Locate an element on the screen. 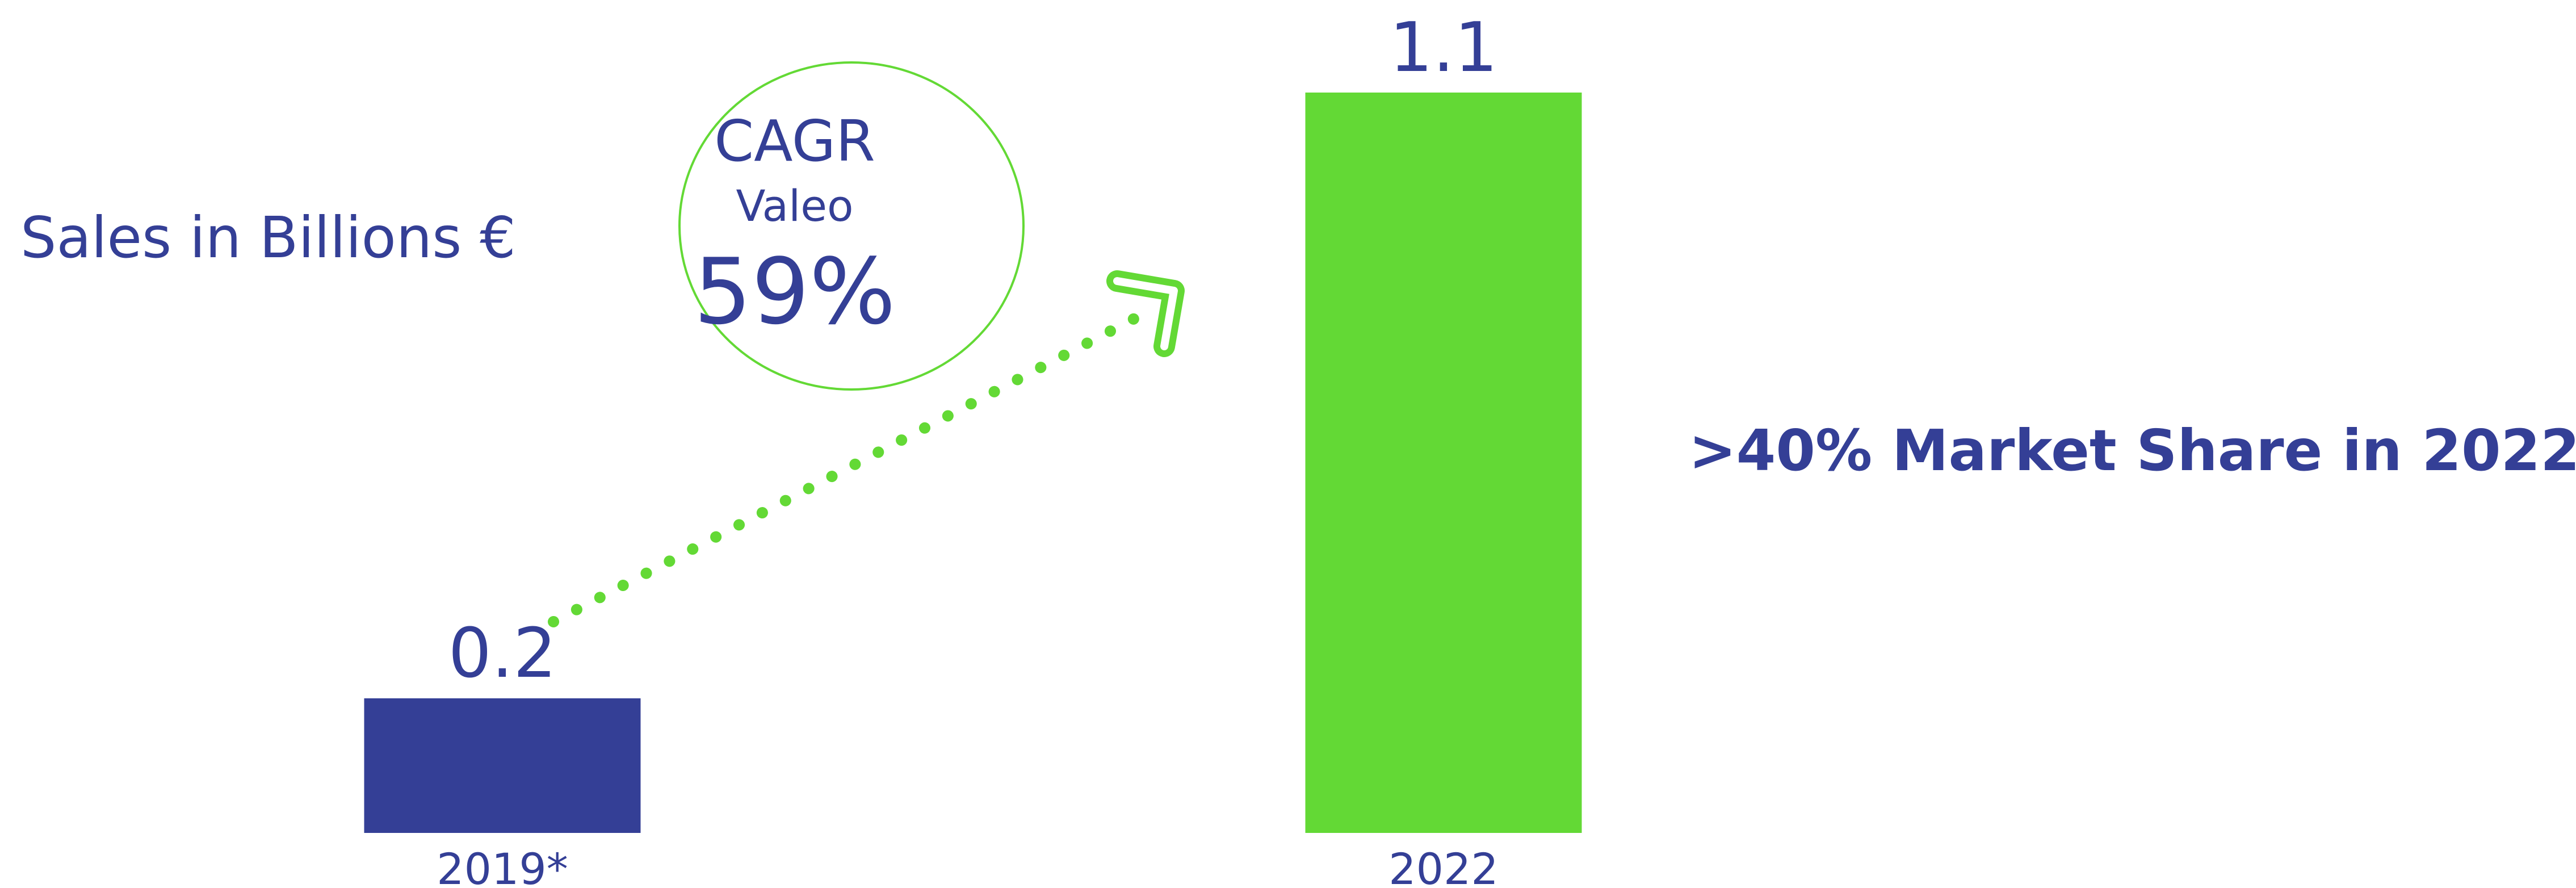 This screenshot has height=888, width=2576. cagr-circle is located at coordinates (851, 226).